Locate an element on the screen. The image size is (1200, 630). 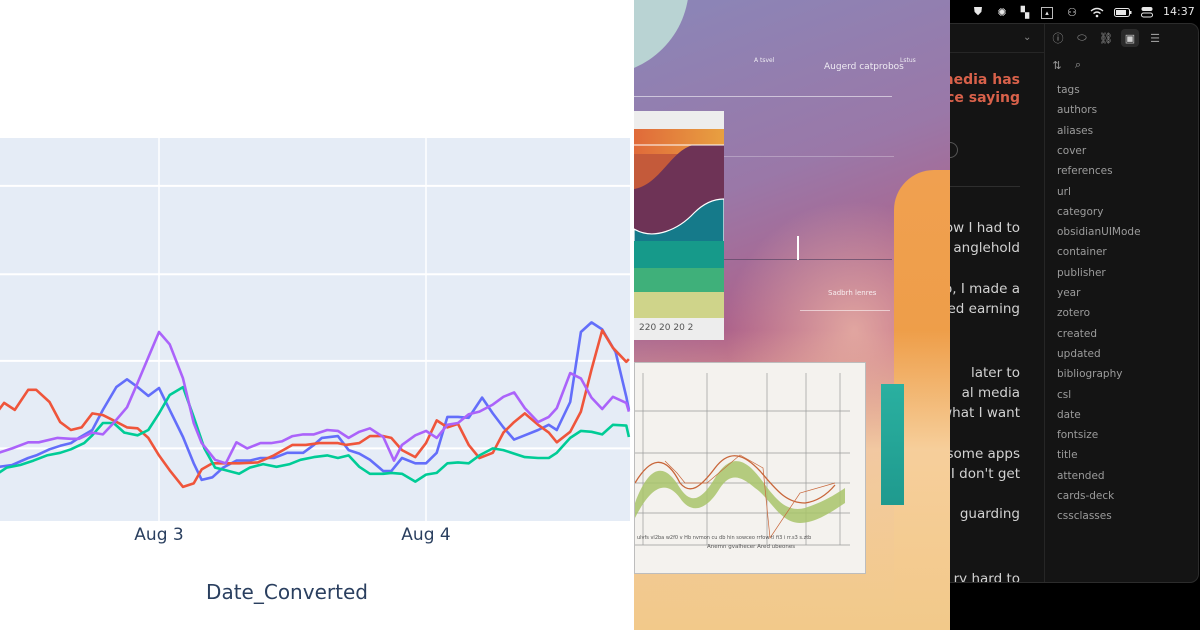
property-item: references is located at coordinates (1085, 171).